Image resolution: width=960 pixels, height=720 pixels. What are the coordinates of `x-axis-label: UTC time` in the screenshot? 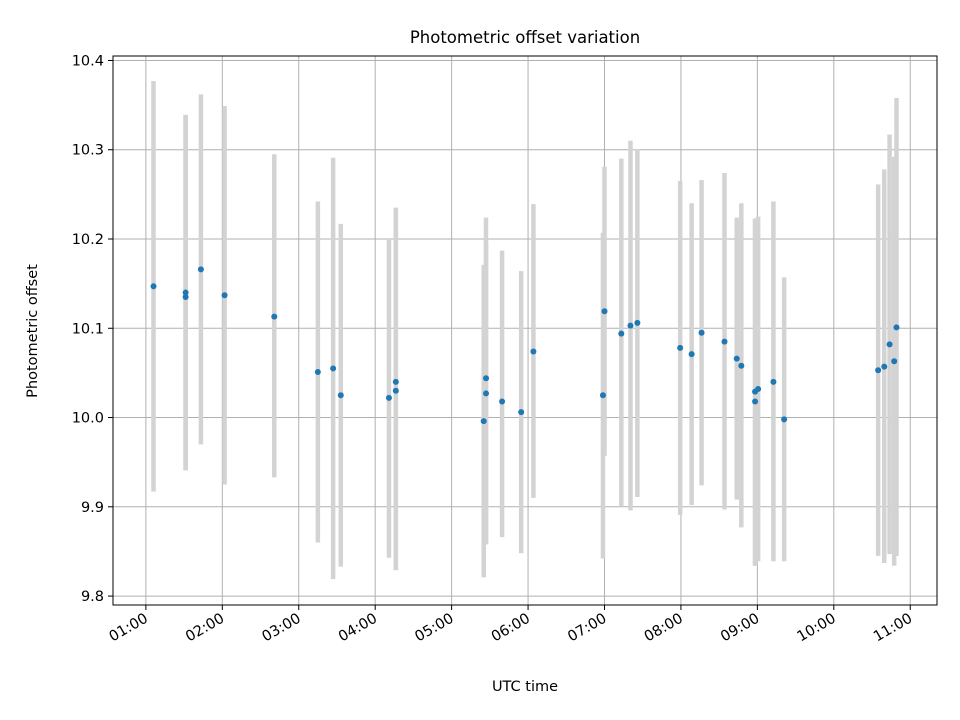 It's located at (525, 687).